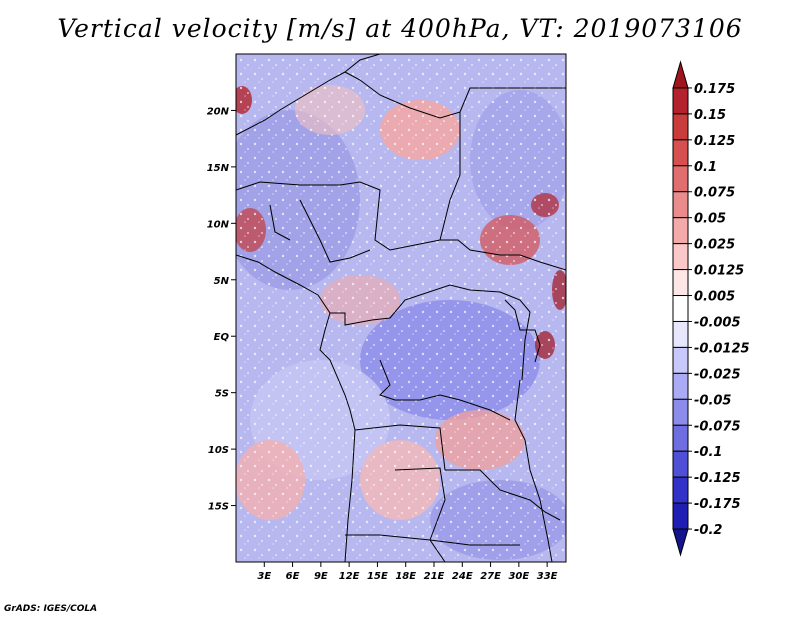 Image resolution: width=800 pixels, height=618 pixels. I want to click on lon-tick-label: 27E, so click(490, 576).